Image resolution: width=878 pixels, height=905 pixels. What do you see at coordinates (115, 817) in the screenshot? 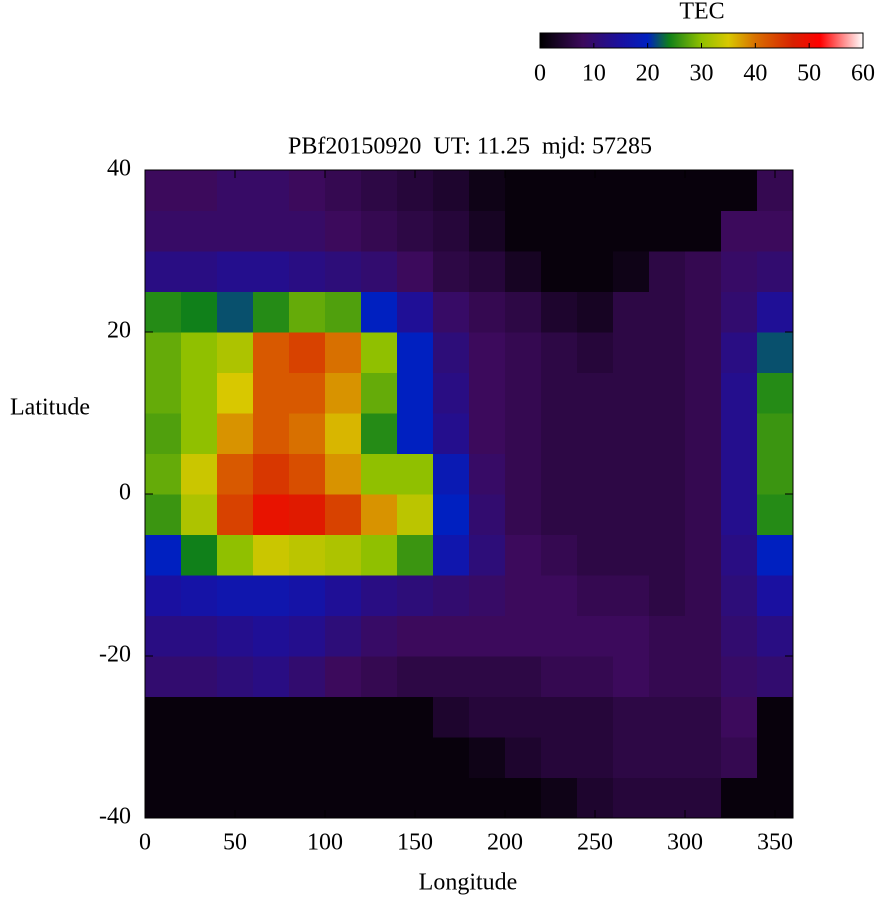
I see `y-tick-label: -40` at bounding box center [115, 817].